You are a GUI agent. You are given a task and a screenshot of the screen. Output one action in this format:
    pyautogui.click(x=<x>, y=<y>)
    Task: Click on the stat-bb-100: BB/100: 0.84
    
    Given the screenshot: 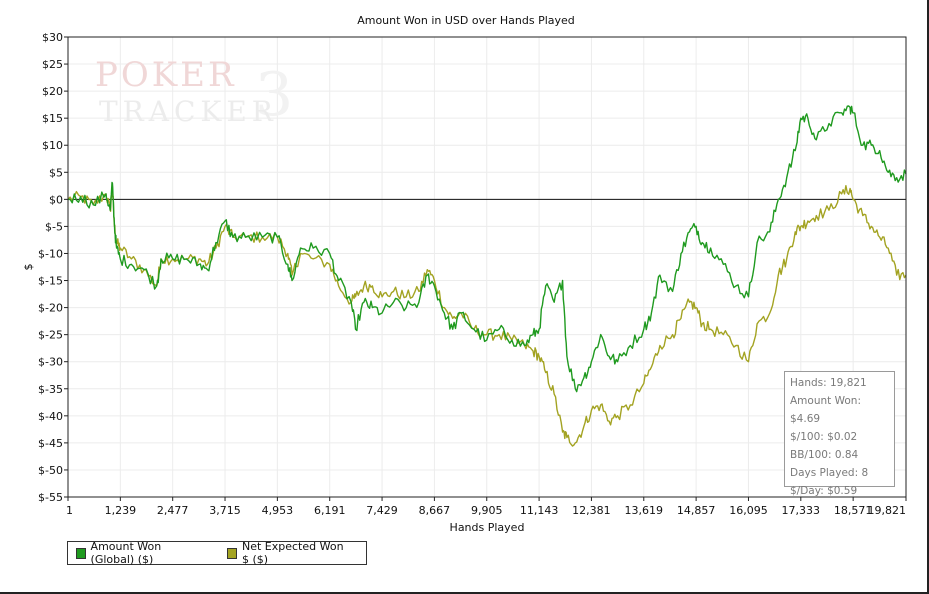 What is the action you would take?
    pyautogui.click(x=824, y=455)
    